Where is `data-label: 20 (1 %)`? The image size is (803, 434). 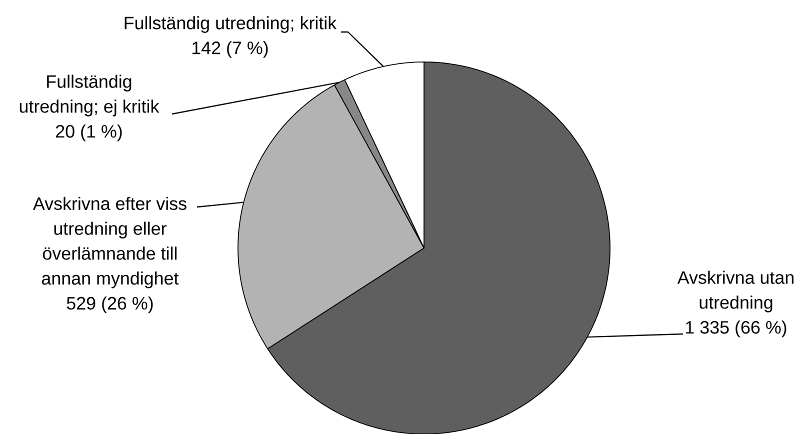 data-label: 20 (1 %) is located at coordinates (89, 133).